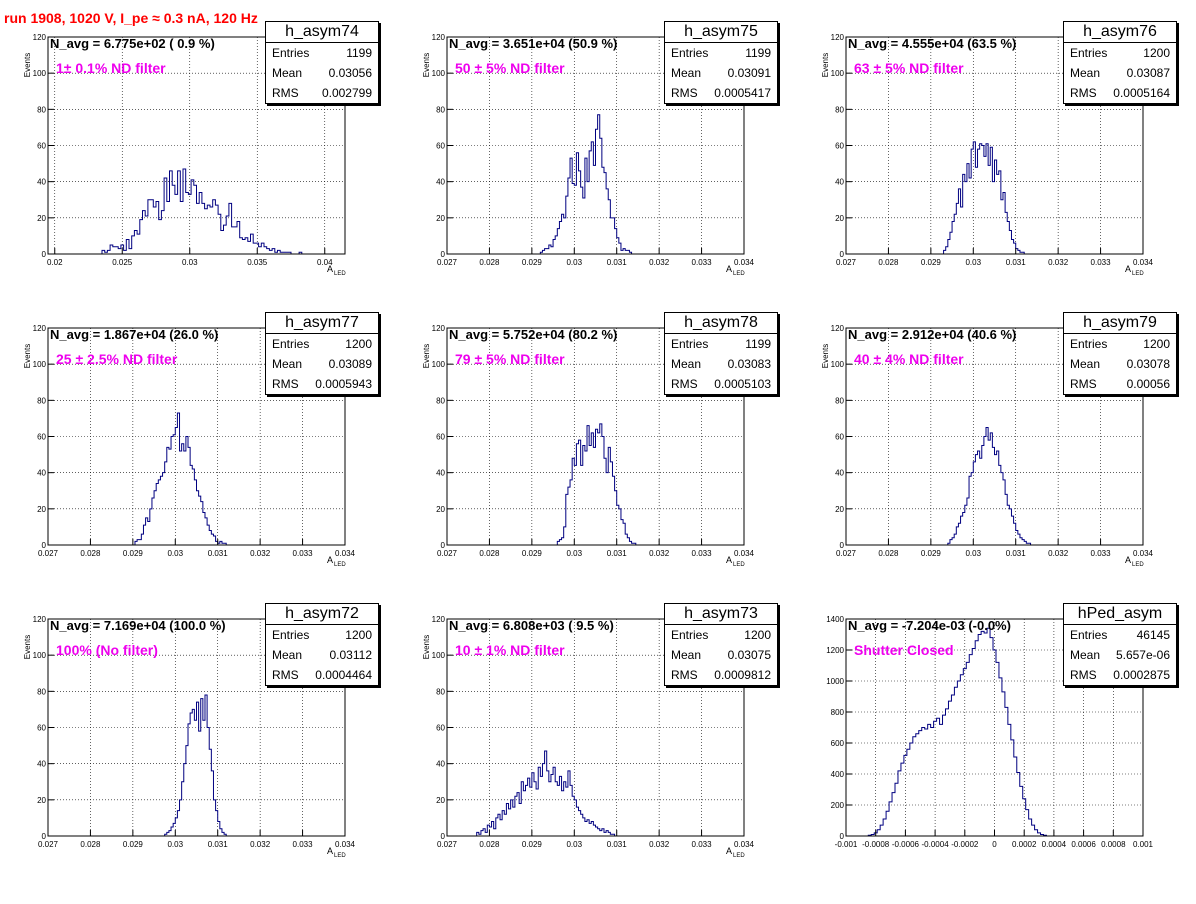  Describe the element at coordinates (1120, 384) in the screenshot. I see `stats-row-rms: RMS 0.00056` at that location.